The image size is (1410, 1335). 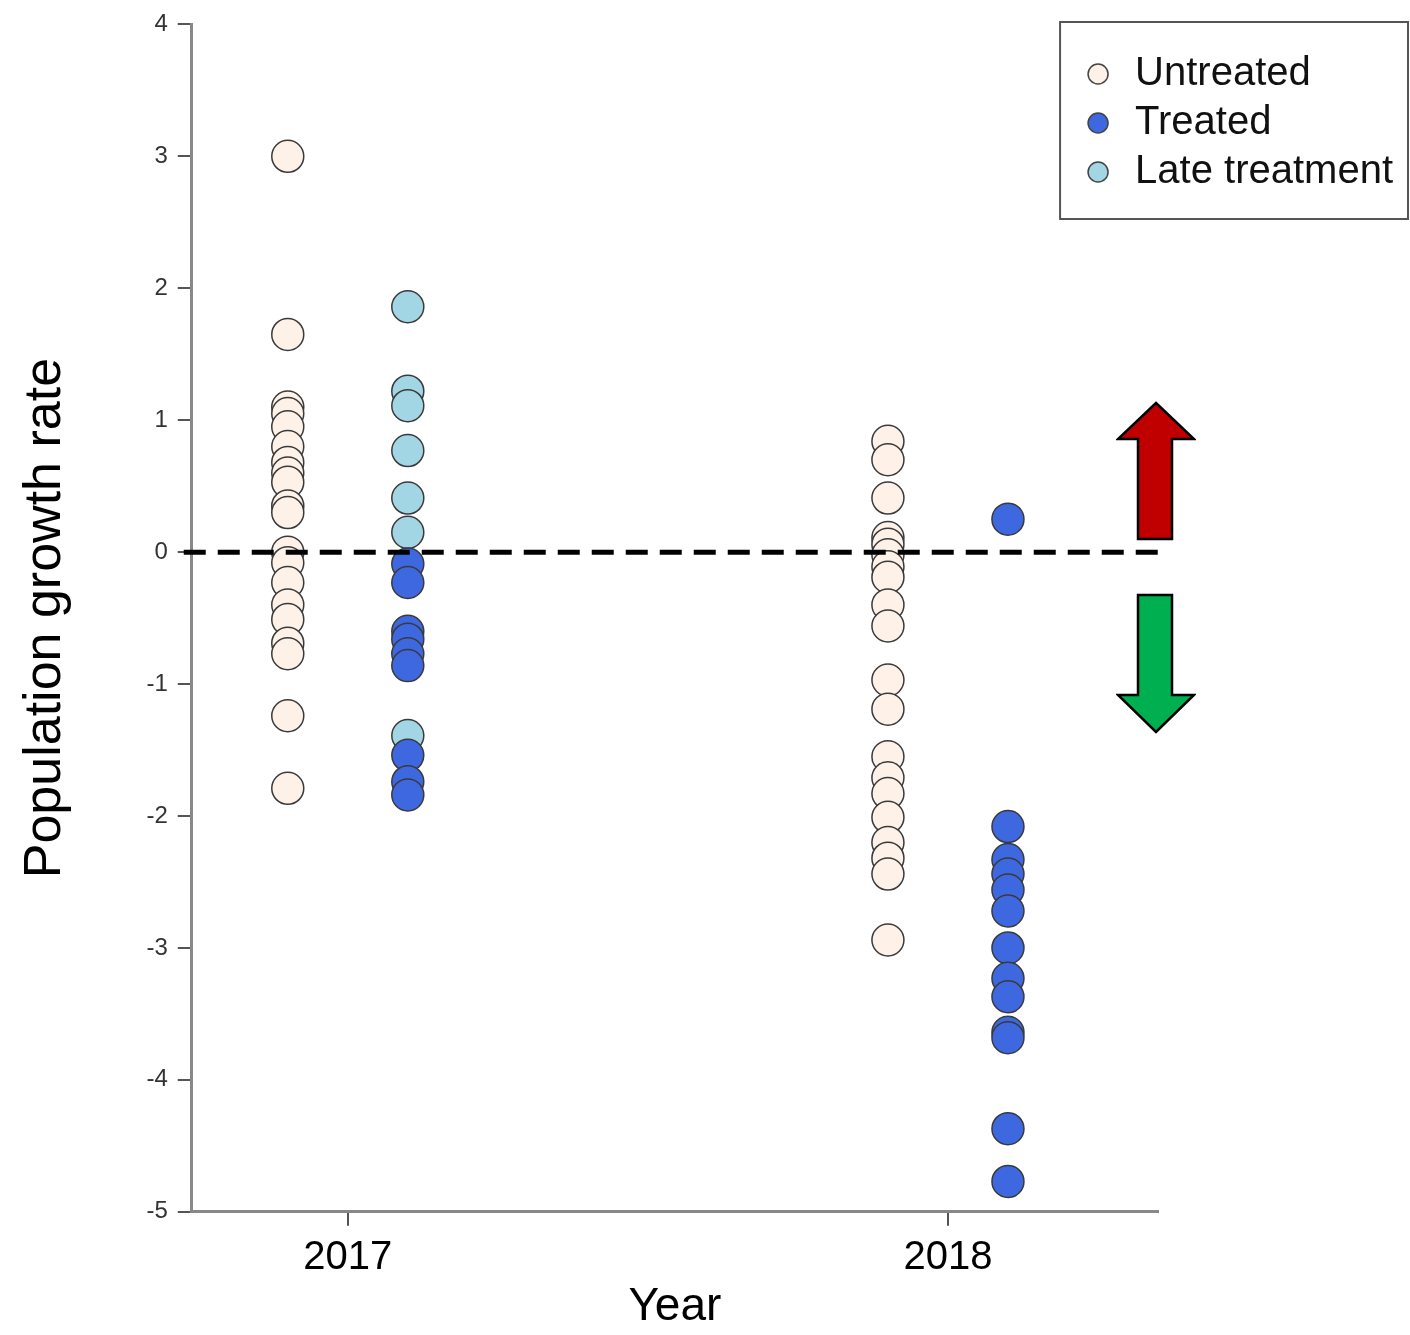 What do you see at coordinates (161, 23) in the screenshot?
I see `y-tick-label: 4` at bounding box center [161, 23].